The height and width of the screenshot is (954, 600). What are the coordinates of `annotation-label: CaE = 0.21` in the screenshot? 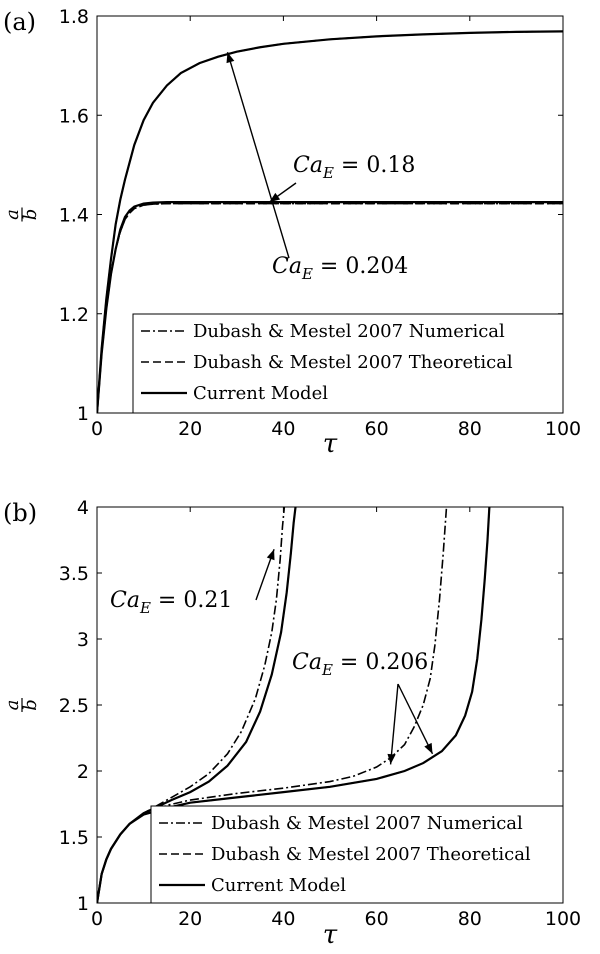 It's located at (171, 602).